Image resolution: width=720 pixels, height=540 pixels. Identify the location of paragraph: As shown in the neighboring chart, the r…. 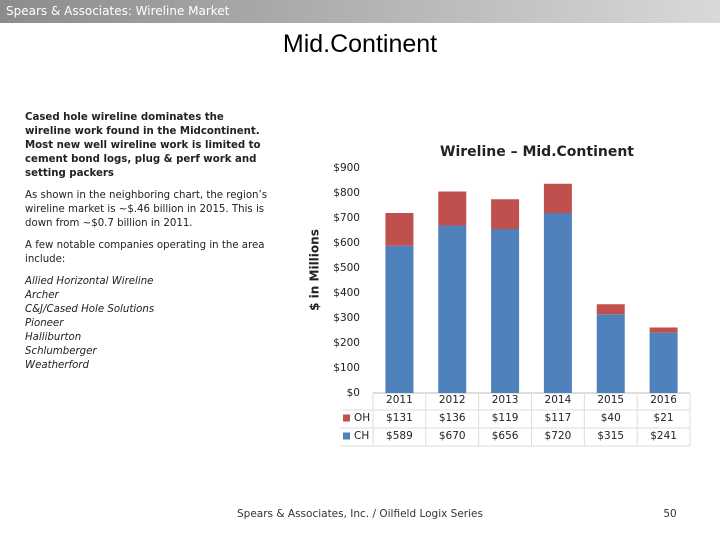
(146, 209).